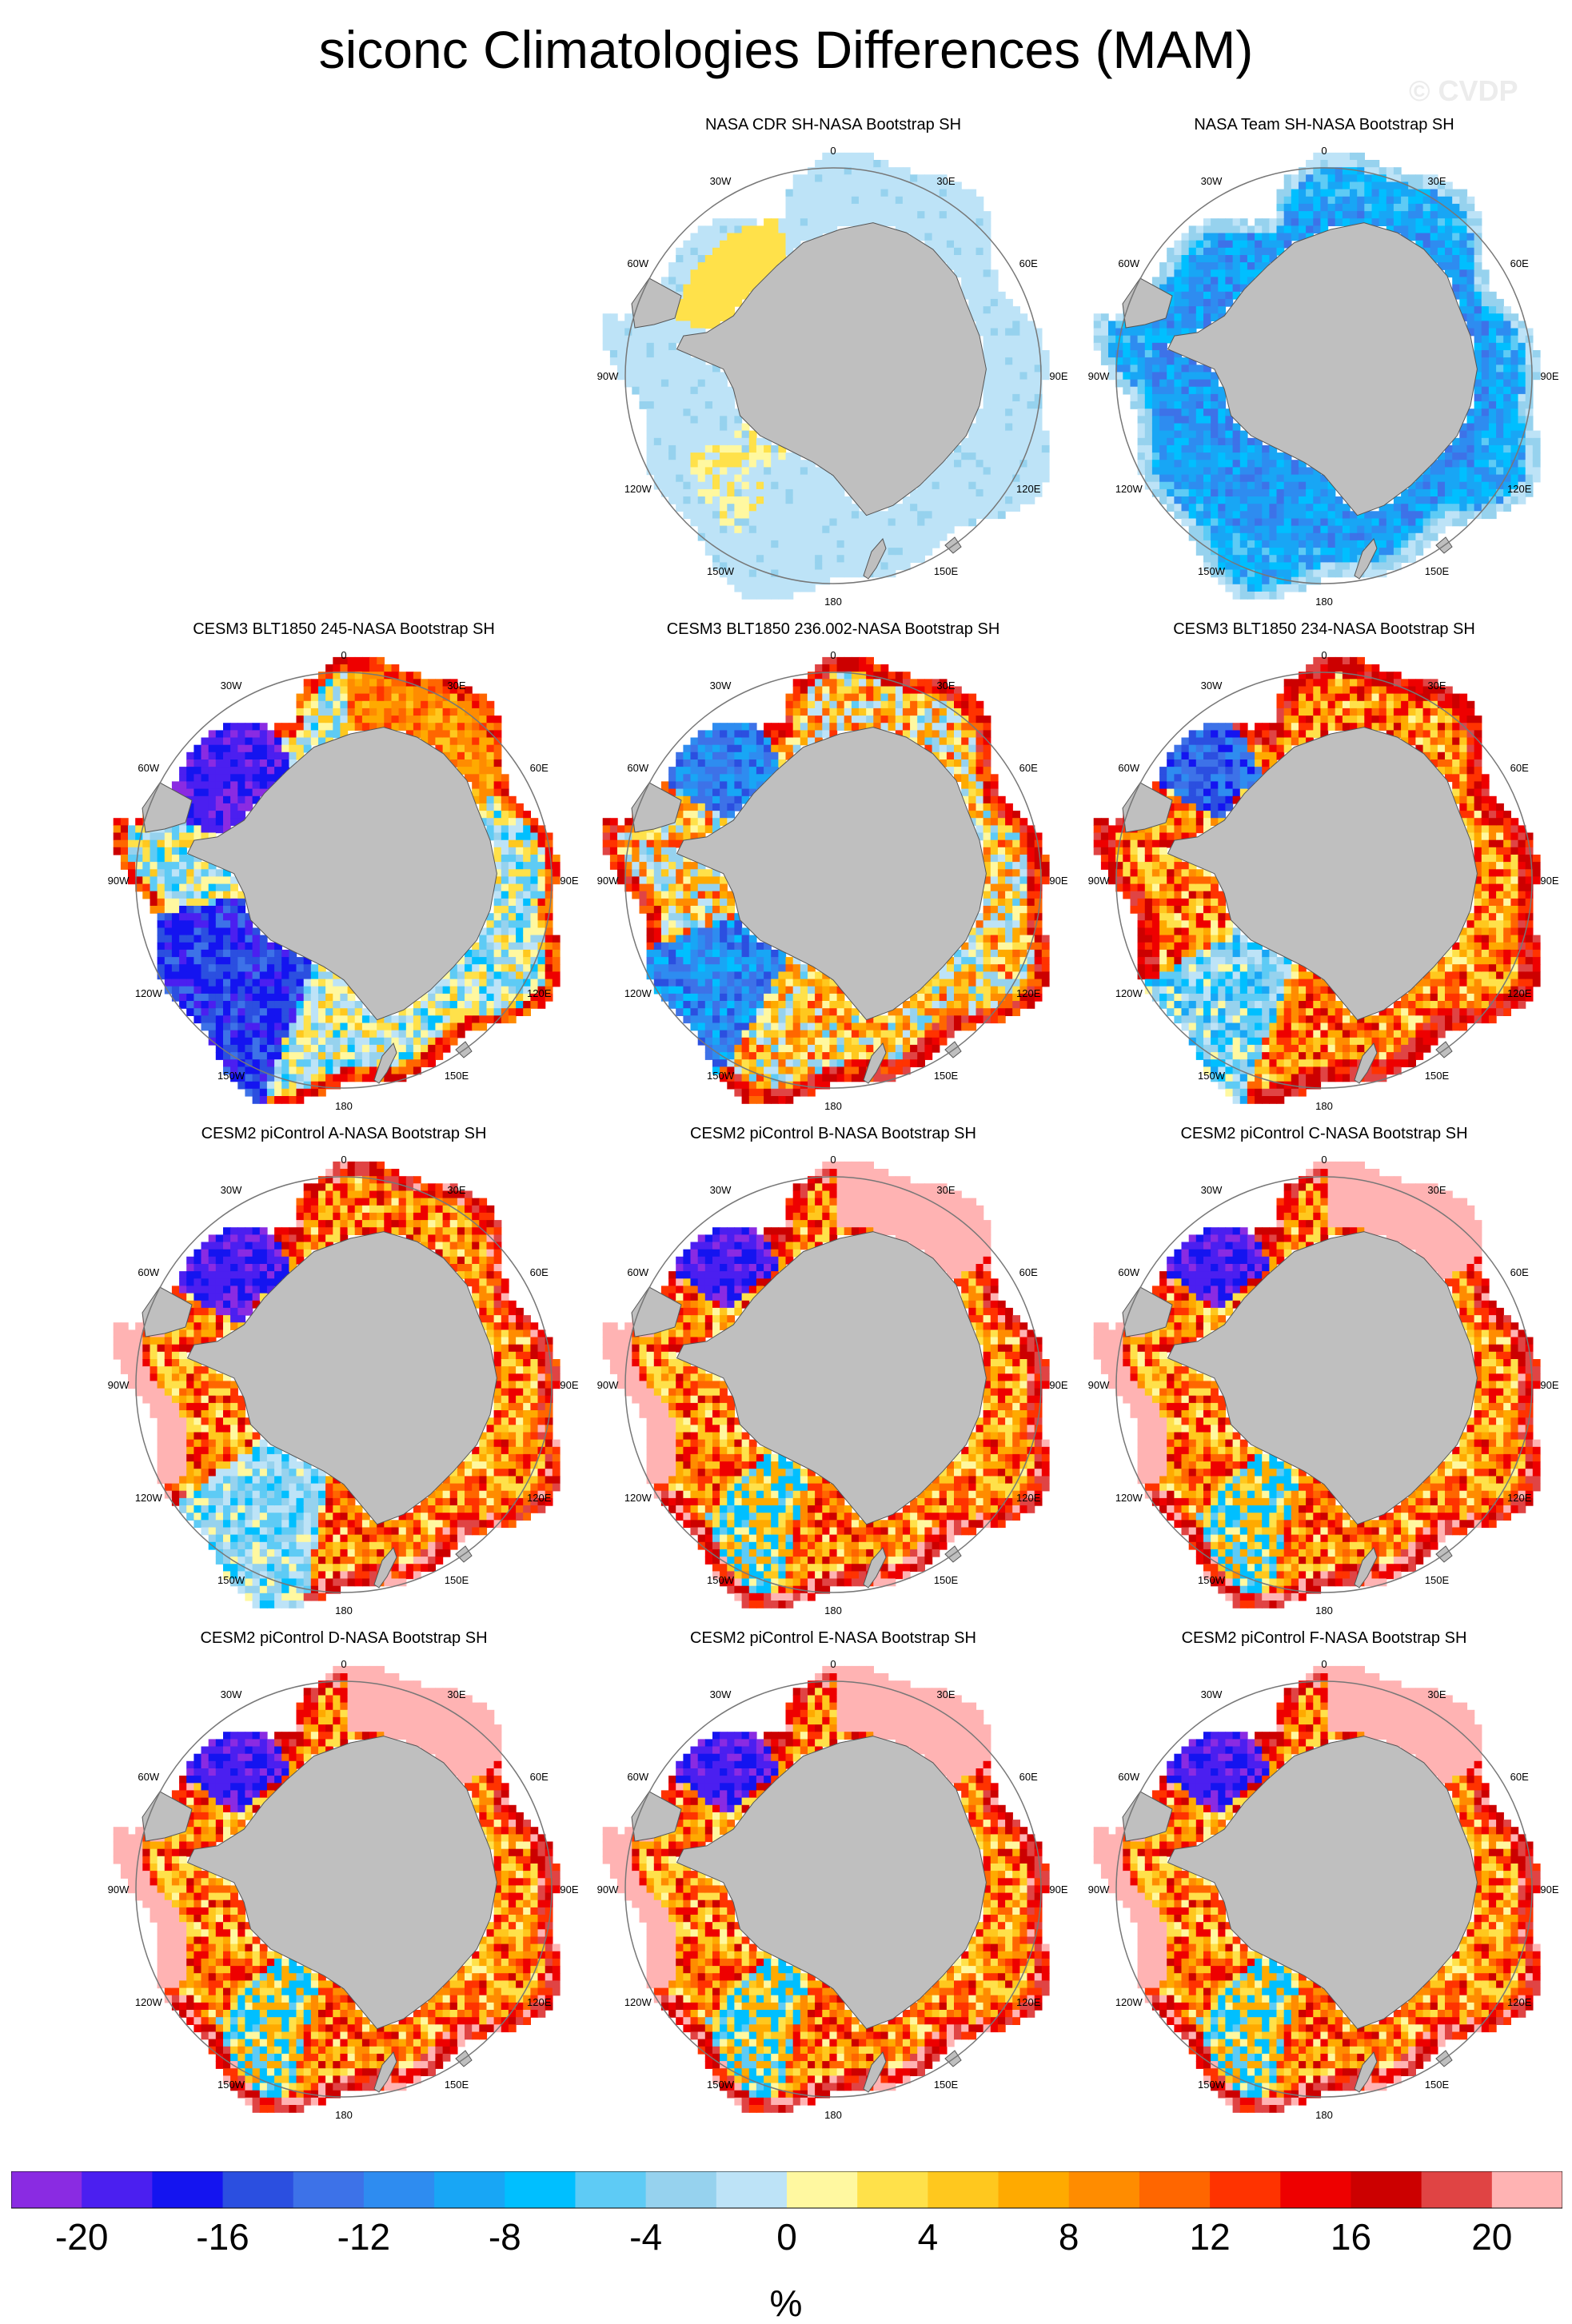 This screenshot has height=2324, width=1572. I want to click on longitude-label: 90W, so click(608, 376).